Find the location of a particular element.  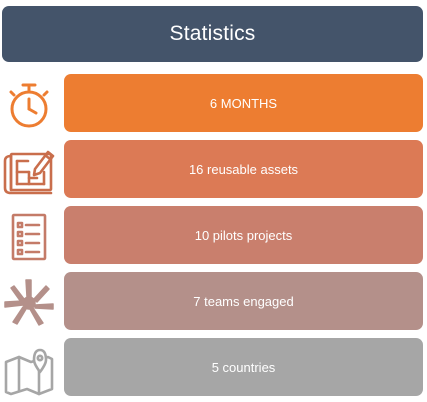

stat-row-projects: 10 pilots projects is located at coordinates (213, 235).